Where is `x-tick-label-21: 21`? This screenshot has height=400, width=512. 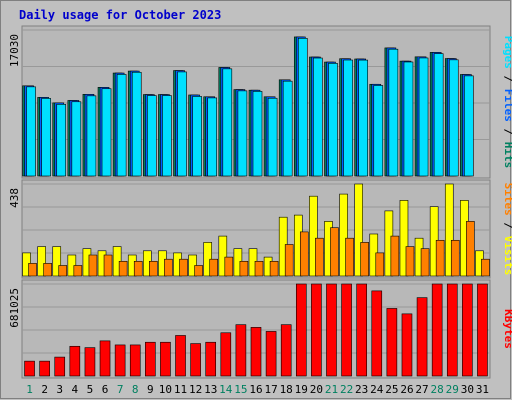 x-tick-label-21: 21 is located at coordinates (331, 389).